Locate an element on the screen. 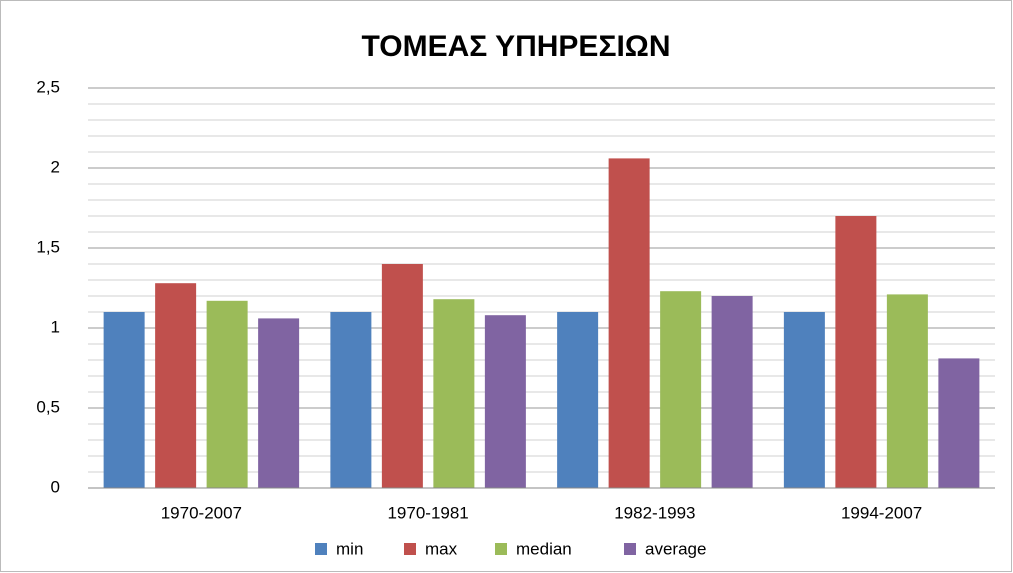 This screenshot has height=573, width=1013. chart-title: ΤΟΜΕΑΣ ΥΠΗΡΕΣΙΩΝ is located at coordinates (516, 46).